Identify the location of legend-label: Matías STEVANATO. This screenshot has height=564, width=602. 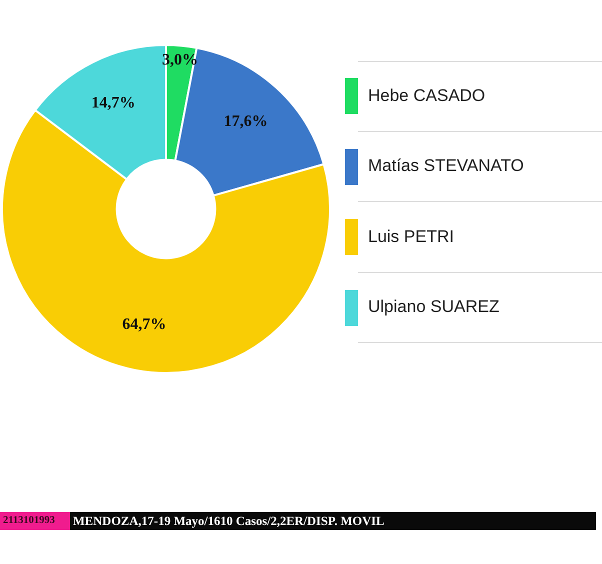
(446, 166).